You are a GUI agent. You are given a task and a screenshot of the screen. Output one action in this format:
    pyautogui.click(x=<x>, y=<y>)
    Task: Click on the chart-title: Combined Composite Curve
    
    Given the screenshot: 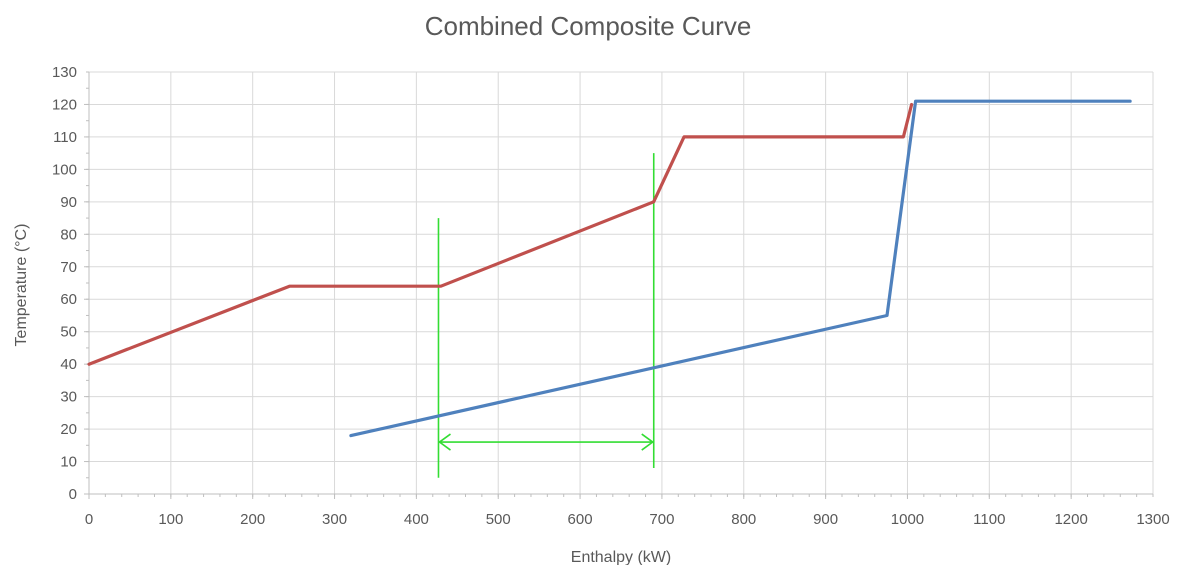 What is the action you would take?
    pyautogui.click(x=588, y=26)
    